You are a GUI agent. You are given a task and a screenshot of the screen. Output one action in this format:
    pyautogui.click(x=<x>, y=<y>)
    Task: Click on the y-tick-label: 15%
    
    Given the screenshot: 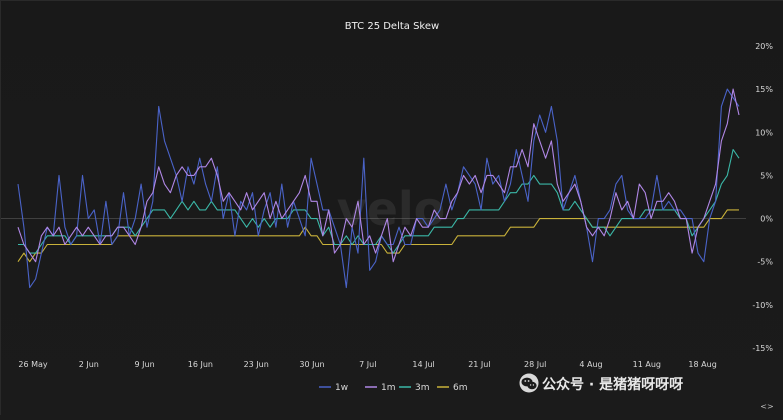 What is the action you would take?
    pyautogui.click(x=764, y=89)
    